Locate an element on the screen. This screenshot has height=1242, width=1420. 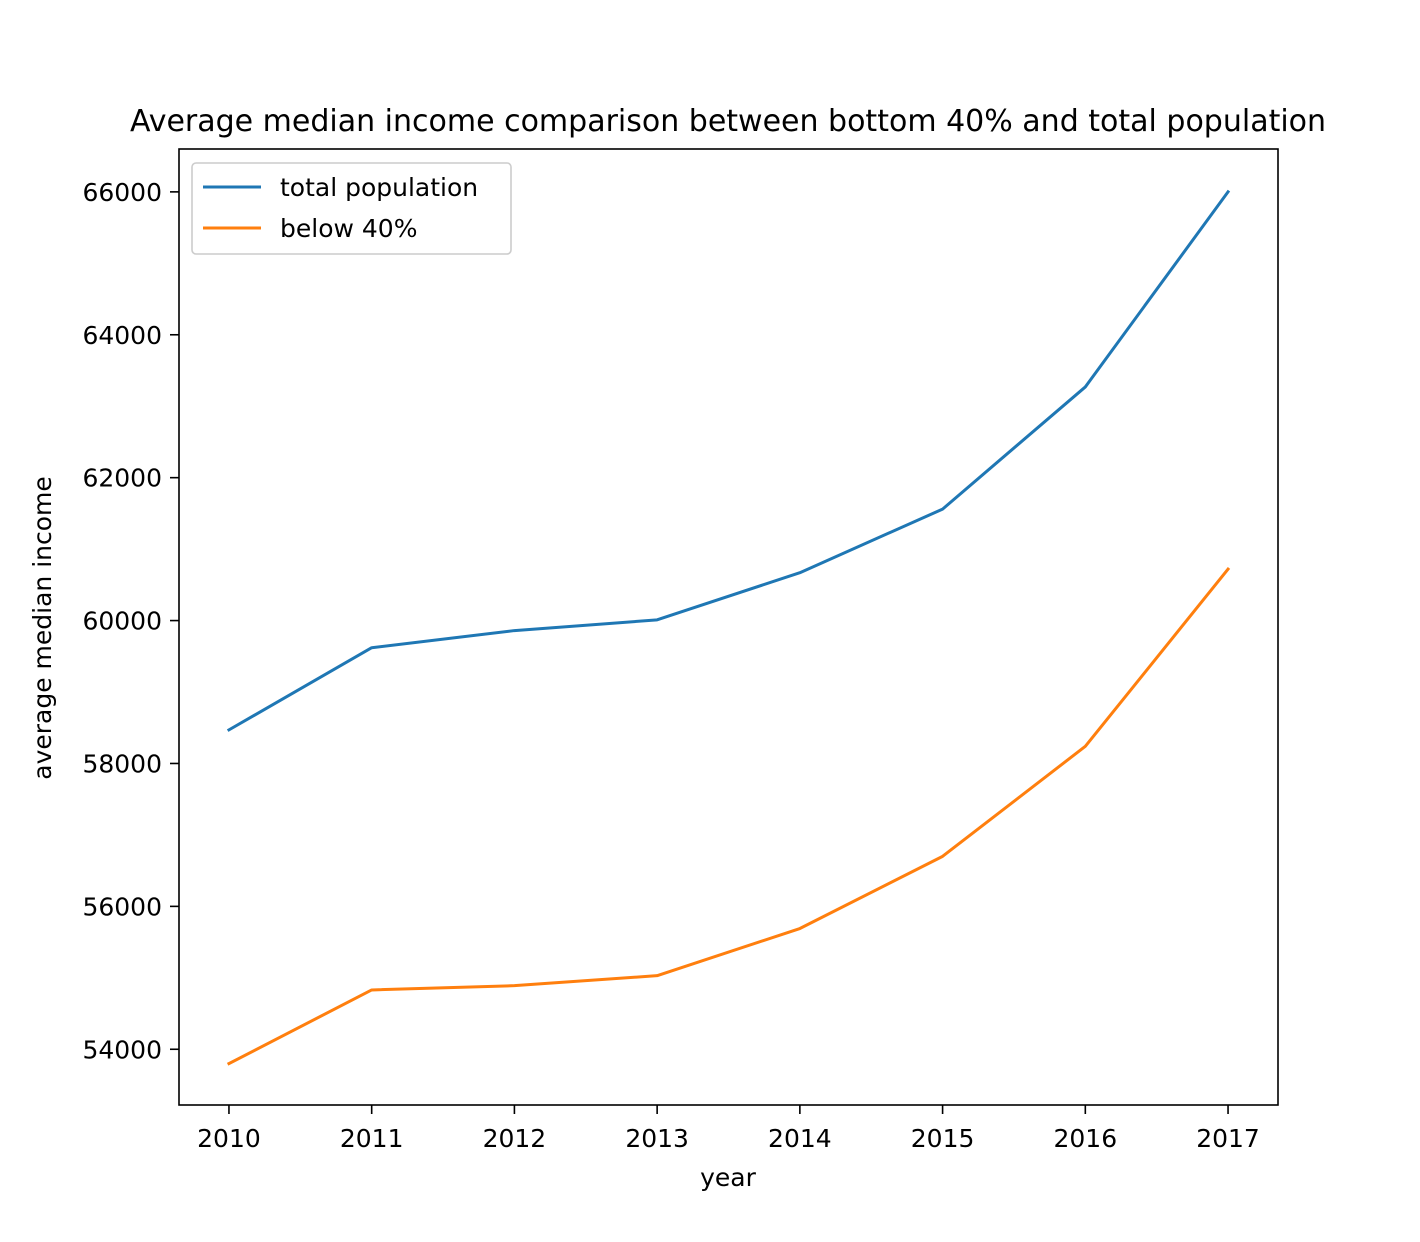
x-tick-label: 2012 is located at coordinates (515, 1138).